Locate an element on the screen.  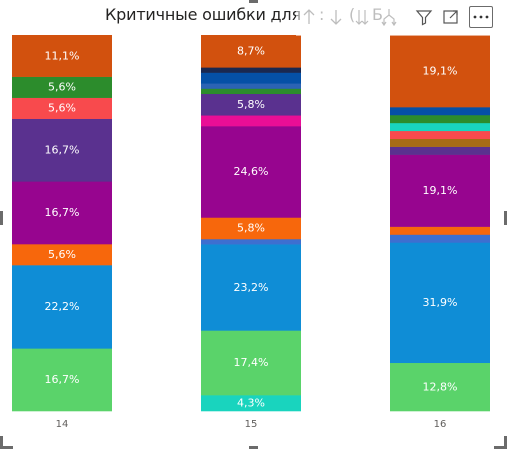
data-label-15-1: 17,4% is located at coordinates (251, 362).